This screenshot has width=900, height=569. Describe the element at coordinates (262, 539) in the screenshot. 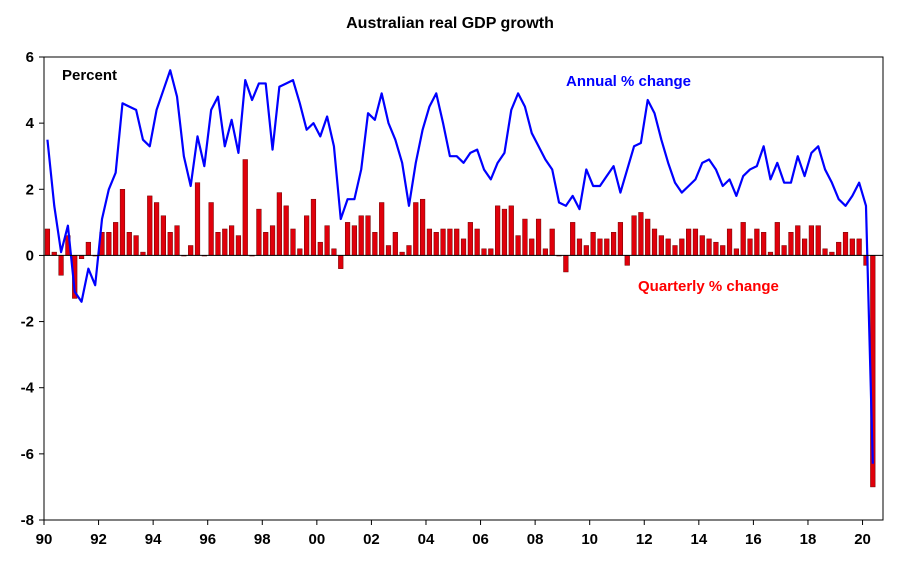

I see `x-tick-label: 98` at that location.